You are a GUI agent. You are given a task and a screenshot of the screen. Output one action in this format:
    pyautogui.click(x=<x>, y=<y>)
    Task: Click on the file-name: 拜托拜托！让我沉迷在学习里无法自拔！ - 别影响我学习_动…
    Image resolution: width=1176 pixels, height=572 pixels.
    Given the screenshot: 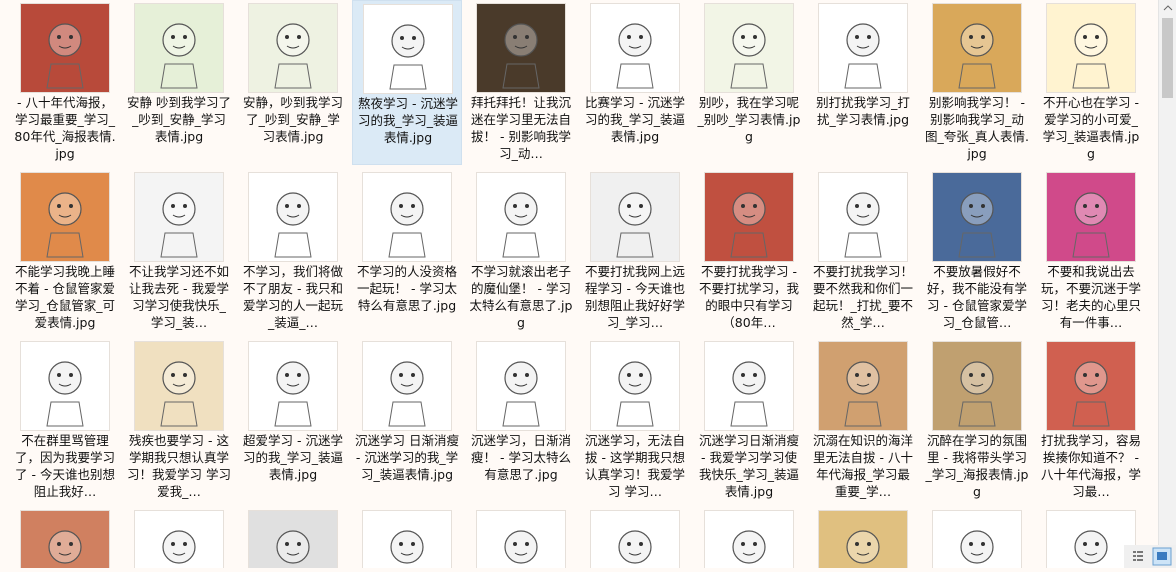 What is the action you would take?
    pyautogui.click(x=520, y=128)
    